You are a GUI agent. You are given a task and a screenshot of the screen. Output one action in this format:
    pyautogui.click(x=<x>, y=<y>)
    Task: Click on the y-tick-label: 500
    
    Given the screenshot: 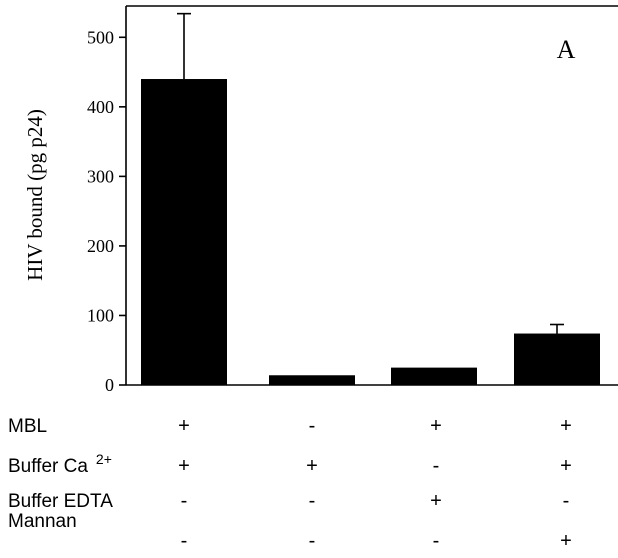 What is the action you would take?
    pyautogui.click(x=100, y=37)
    